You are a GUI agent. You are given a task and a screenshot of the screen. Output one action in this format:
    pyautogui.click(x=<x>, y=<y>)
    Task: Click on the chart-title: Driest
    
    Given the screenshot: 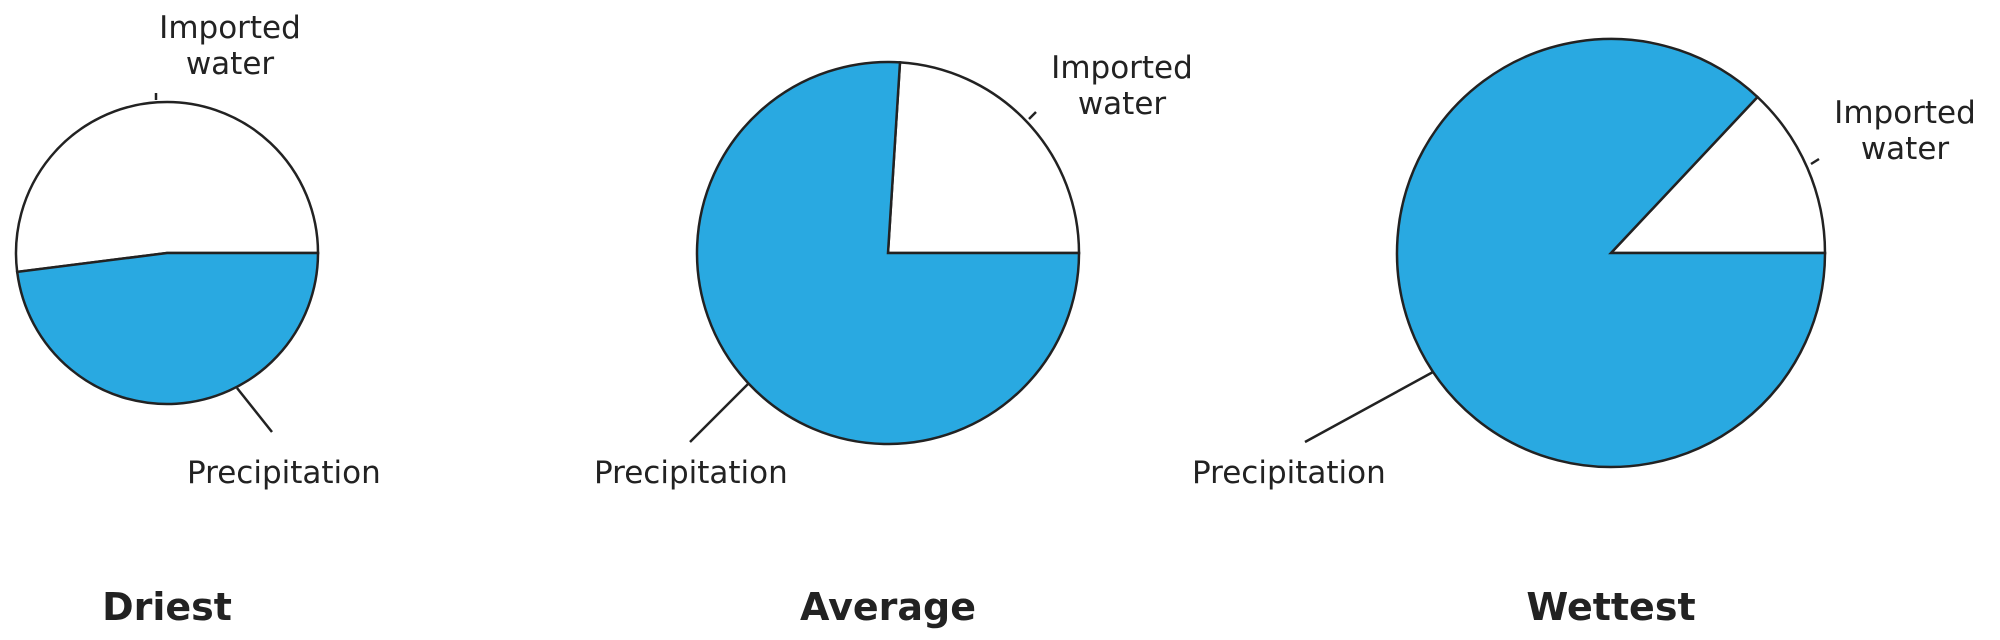 What is the action you would take?
    pyautogui.click(x=167, y=607)
    